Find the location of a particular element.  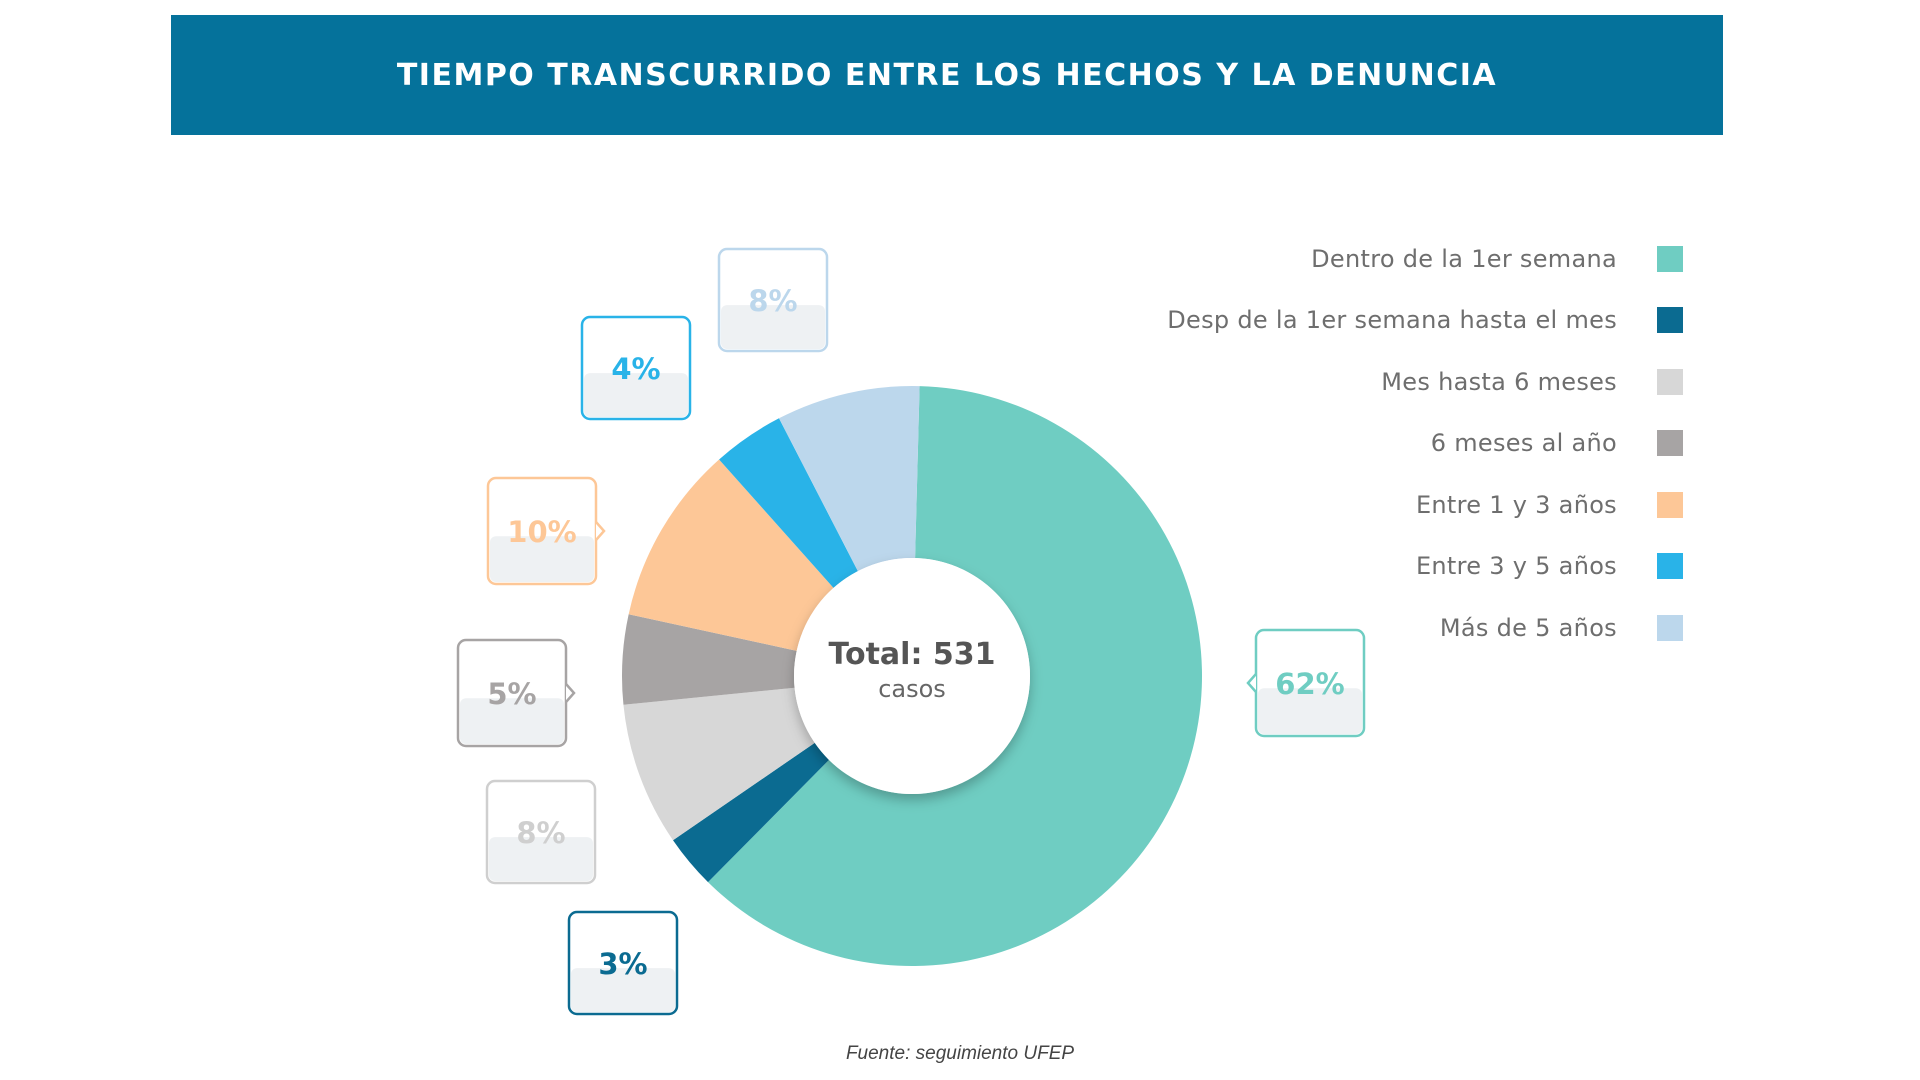

percent-callout-5: 10% is located at coordinates (546, 531).